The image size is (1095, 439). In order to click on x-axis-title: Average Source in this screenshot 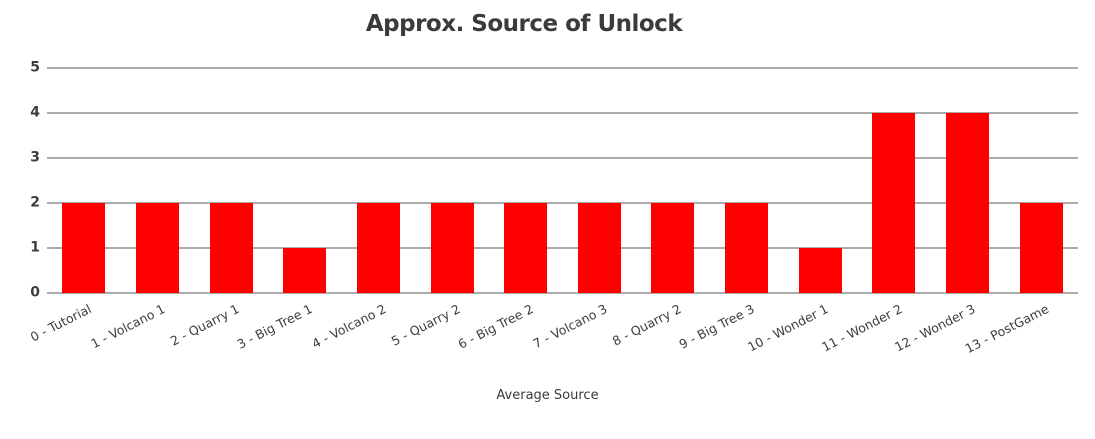, I will do `click(547, 395)`.